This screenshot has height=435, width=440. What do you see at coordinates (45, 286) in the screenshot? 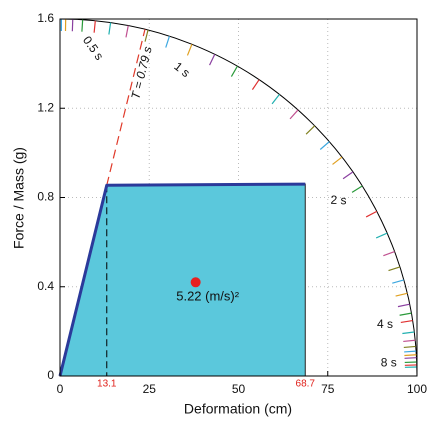
I see `y-tick-label: 0.4` at bounding box center [45, 286].